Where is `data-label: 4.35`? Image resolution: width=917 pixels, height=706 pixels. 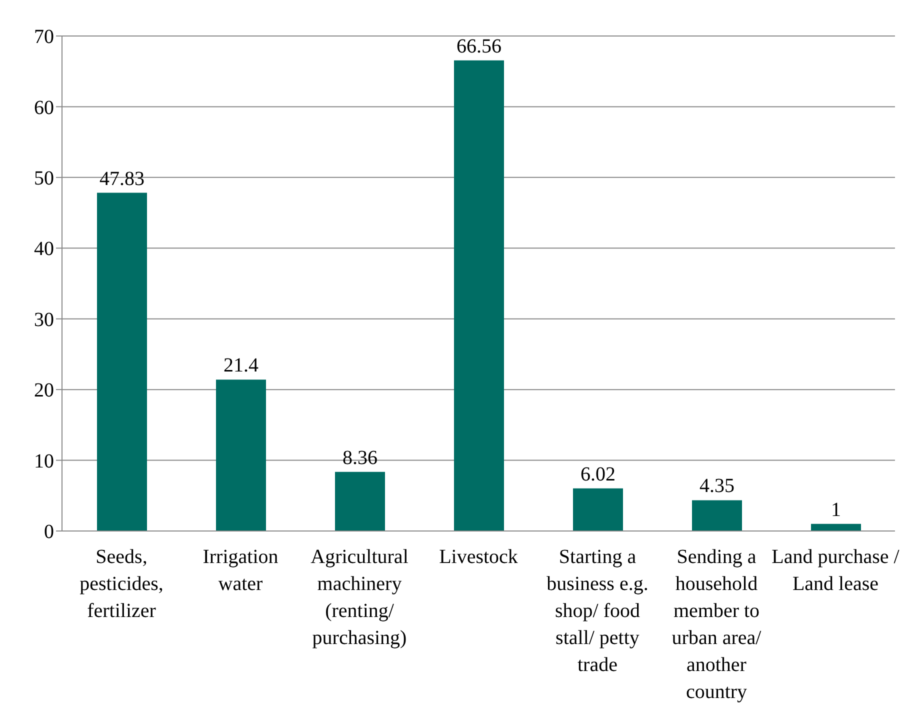
data-label: 4.35 is located at coordinates (717, 486).